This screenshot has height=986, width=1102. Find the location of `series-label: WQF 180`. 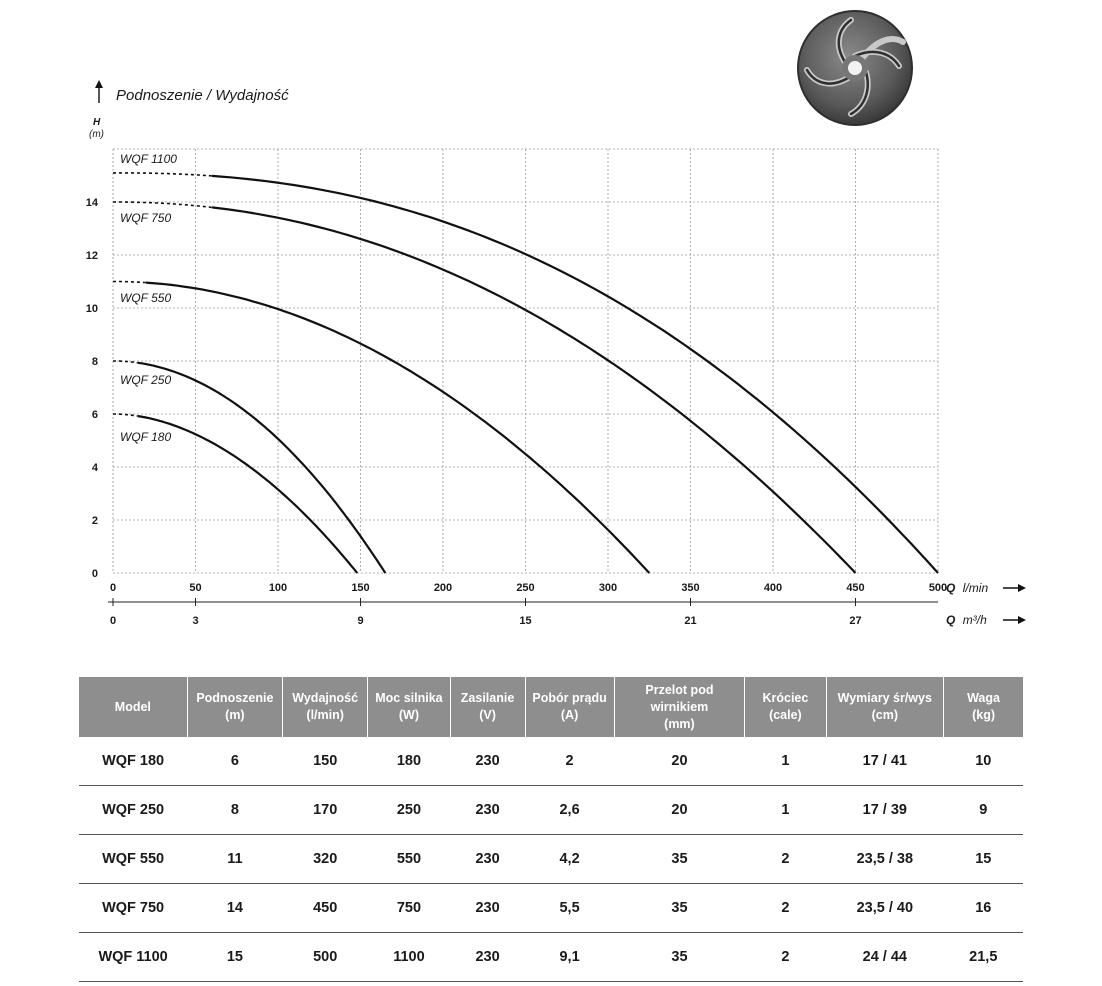

series-label: WQF 180 is located at coordinates (145, 437).